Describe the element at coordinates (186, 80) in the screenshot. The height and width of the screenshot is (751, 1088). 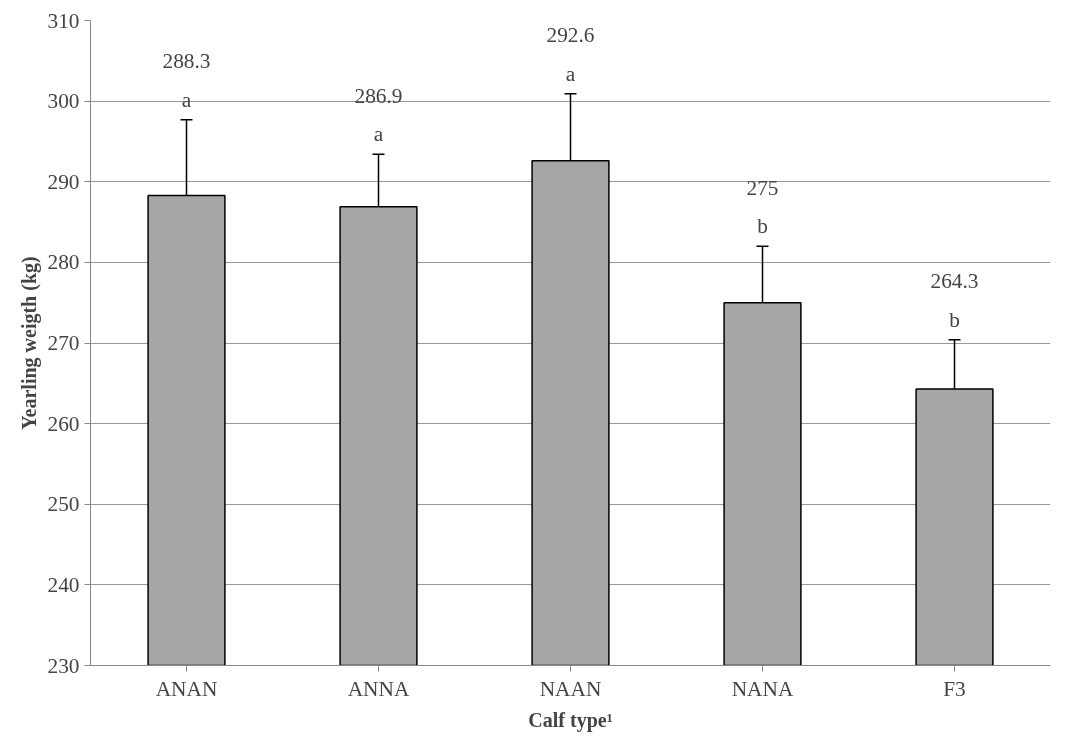
I see `annotation: 288.3 a` at that location.